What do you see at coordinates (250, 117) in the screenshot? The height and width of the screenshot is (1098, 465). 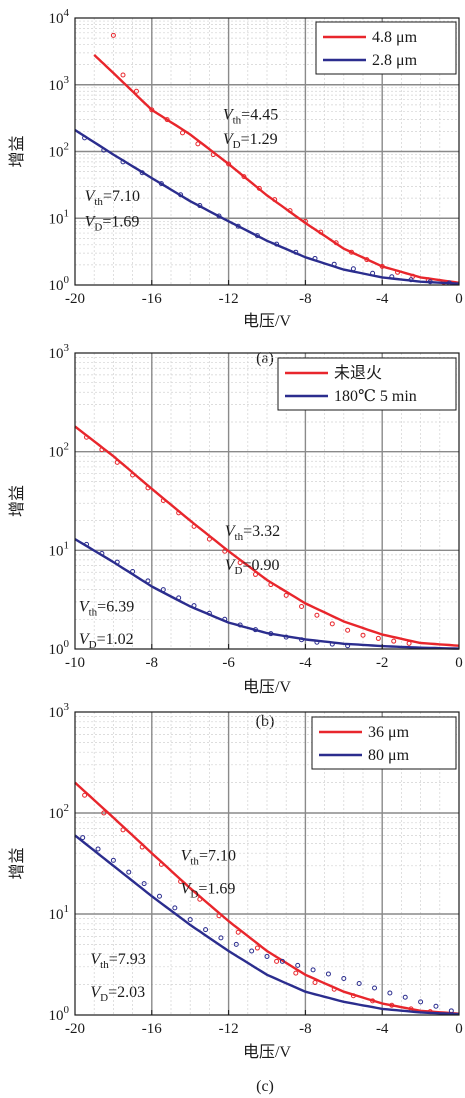 I see `annotation: Vth=4.45` at bounding box center [250, 117].